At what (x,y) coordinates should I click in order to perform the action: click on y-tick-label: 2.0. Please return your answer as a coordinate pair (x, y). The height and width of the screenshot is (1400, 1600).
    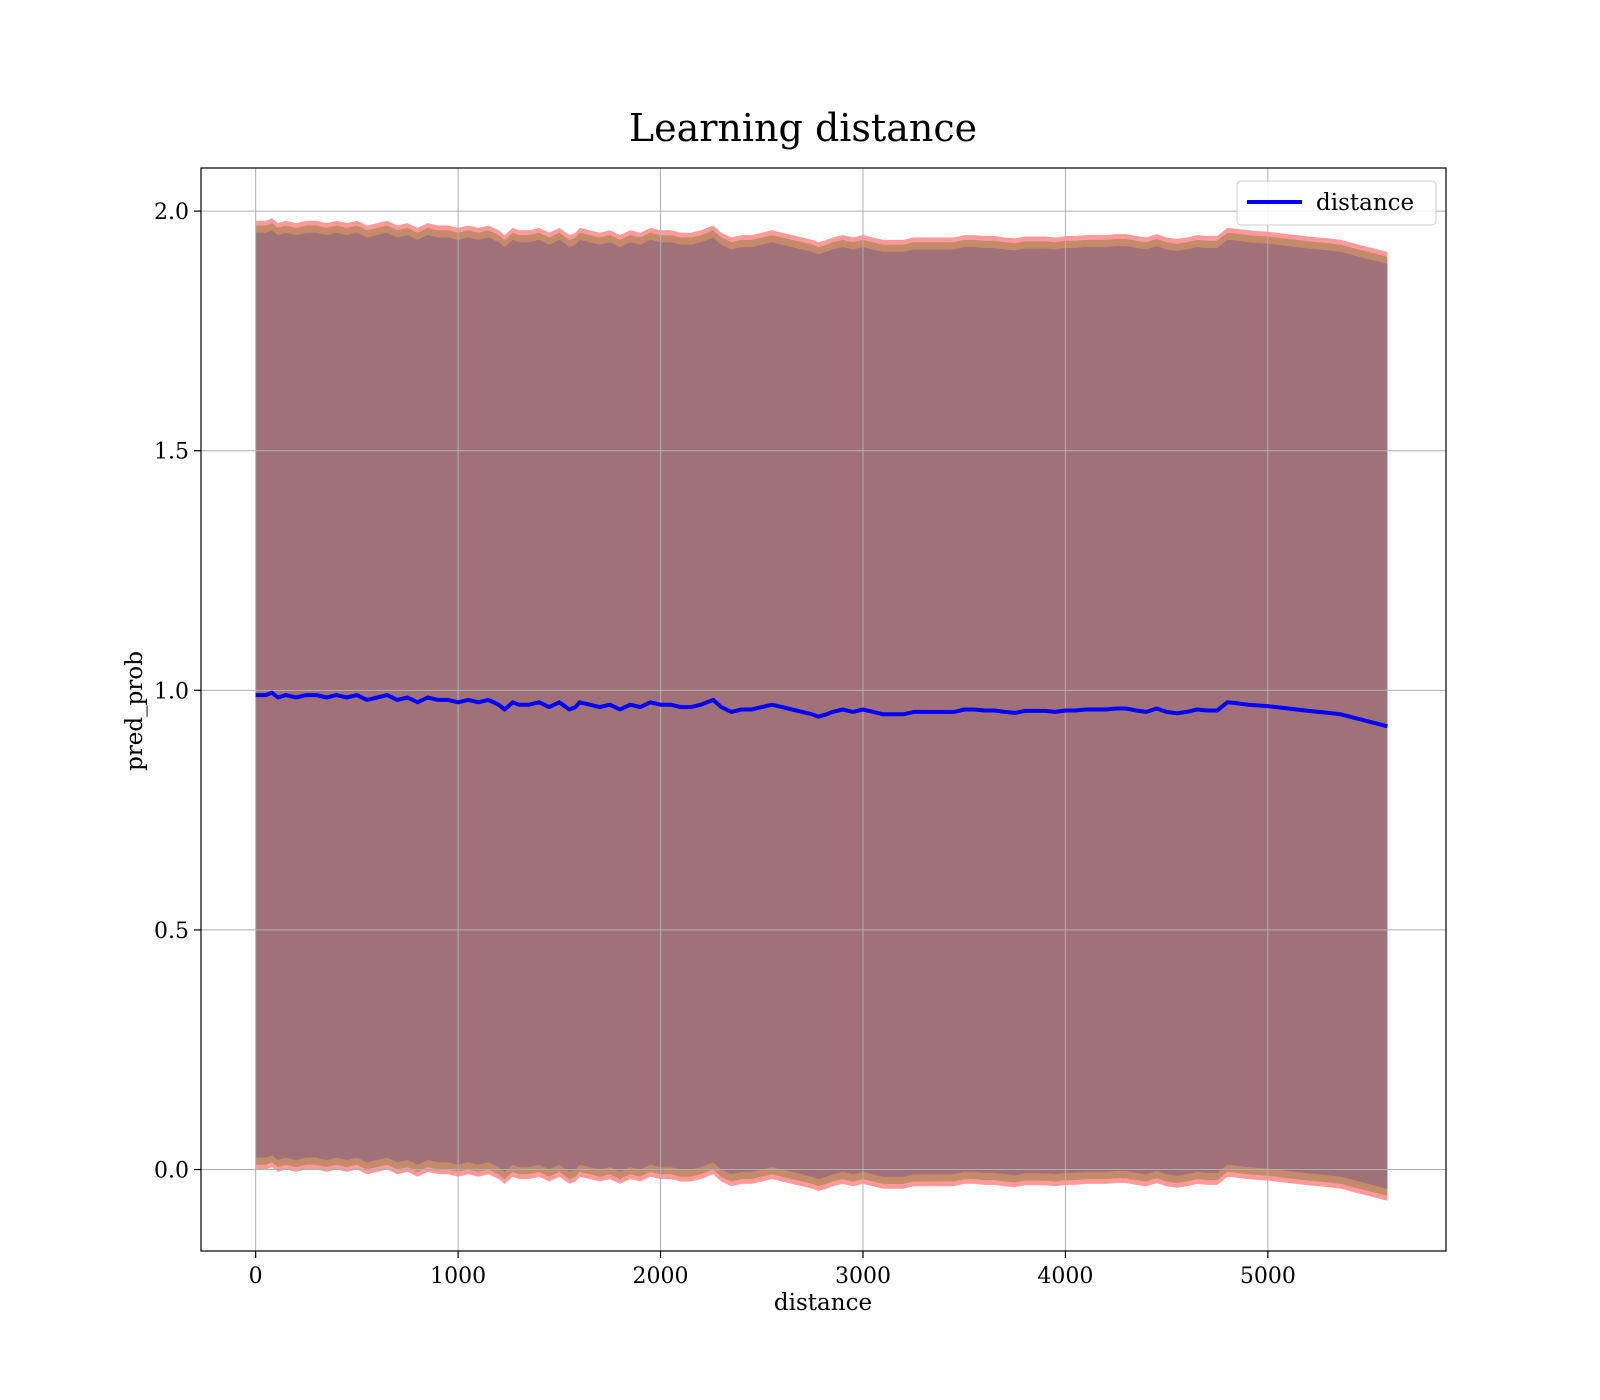
    Looking at the image, I should click on (171, 212).